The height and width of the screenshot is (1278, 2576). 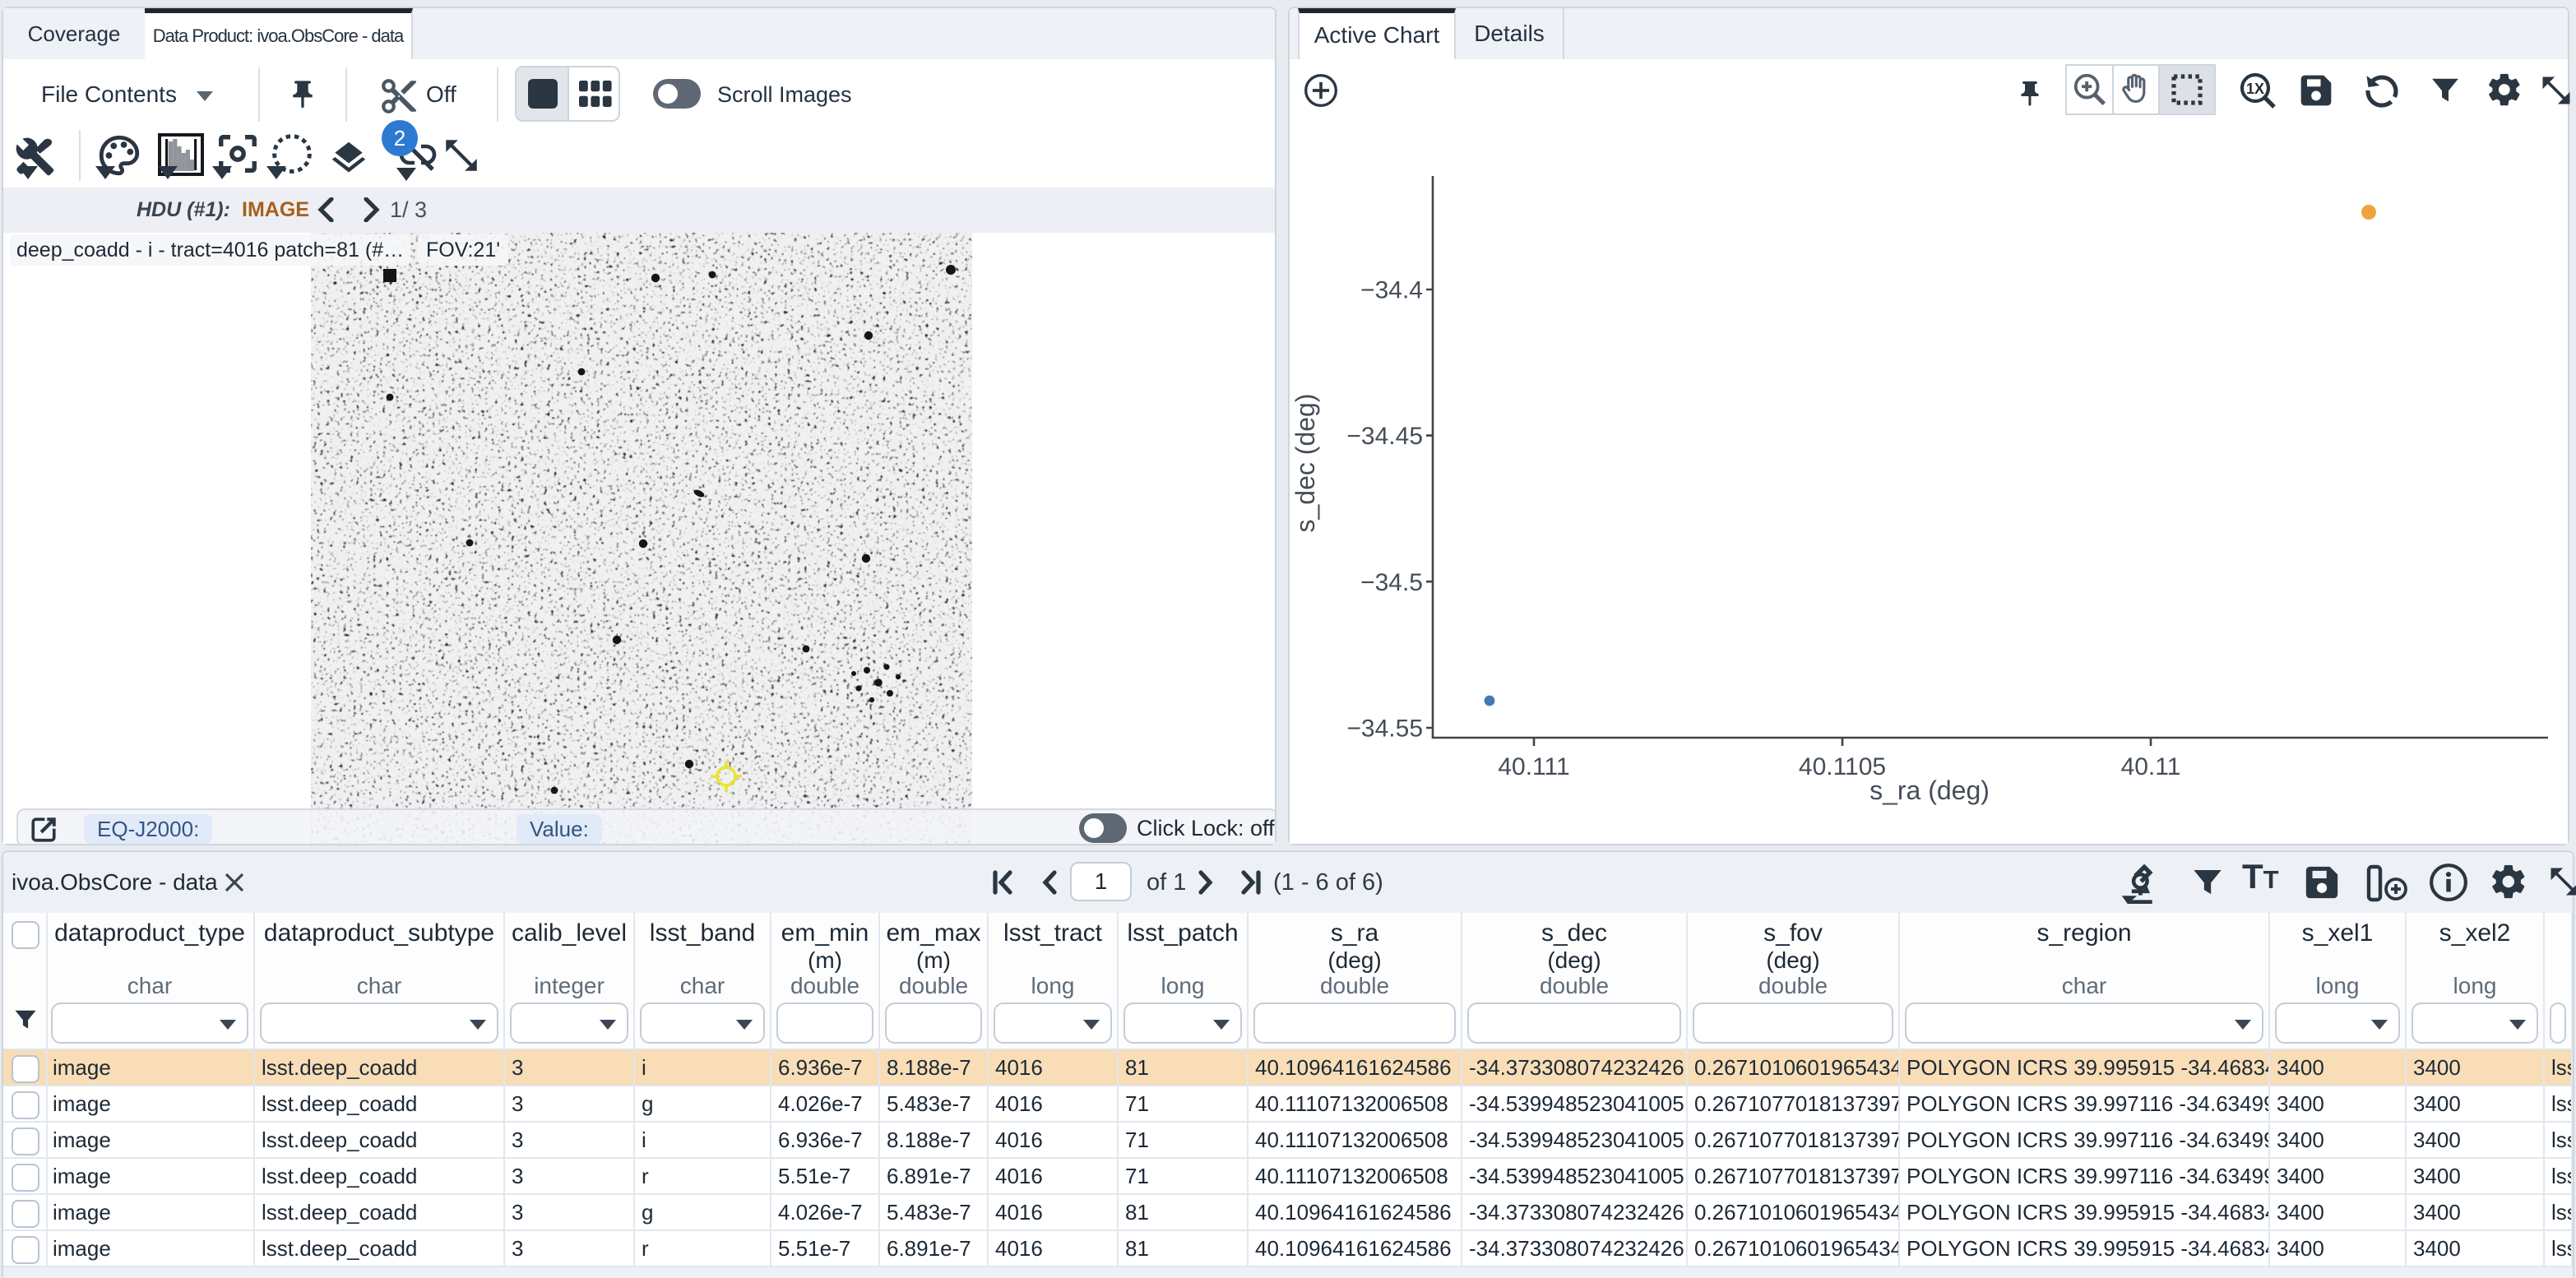 I want to click on svg-text: 1X, so click(x=2255, y=89).